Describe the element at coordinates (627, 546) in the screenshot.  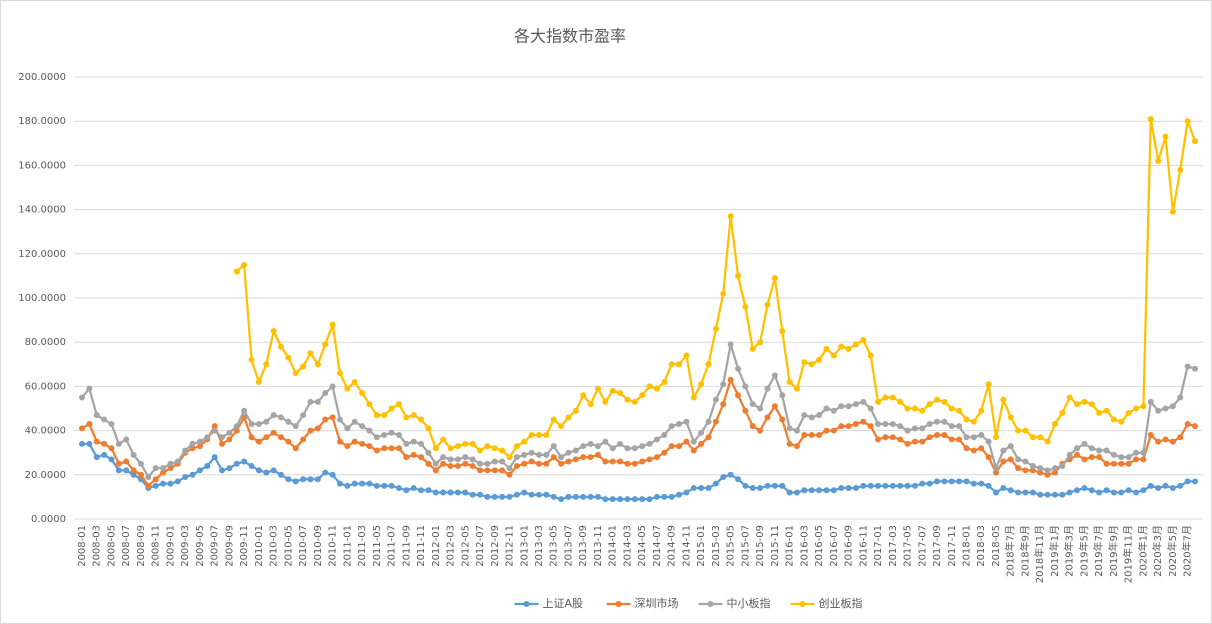
I see `x-tick-label: 2014-03` at that location.